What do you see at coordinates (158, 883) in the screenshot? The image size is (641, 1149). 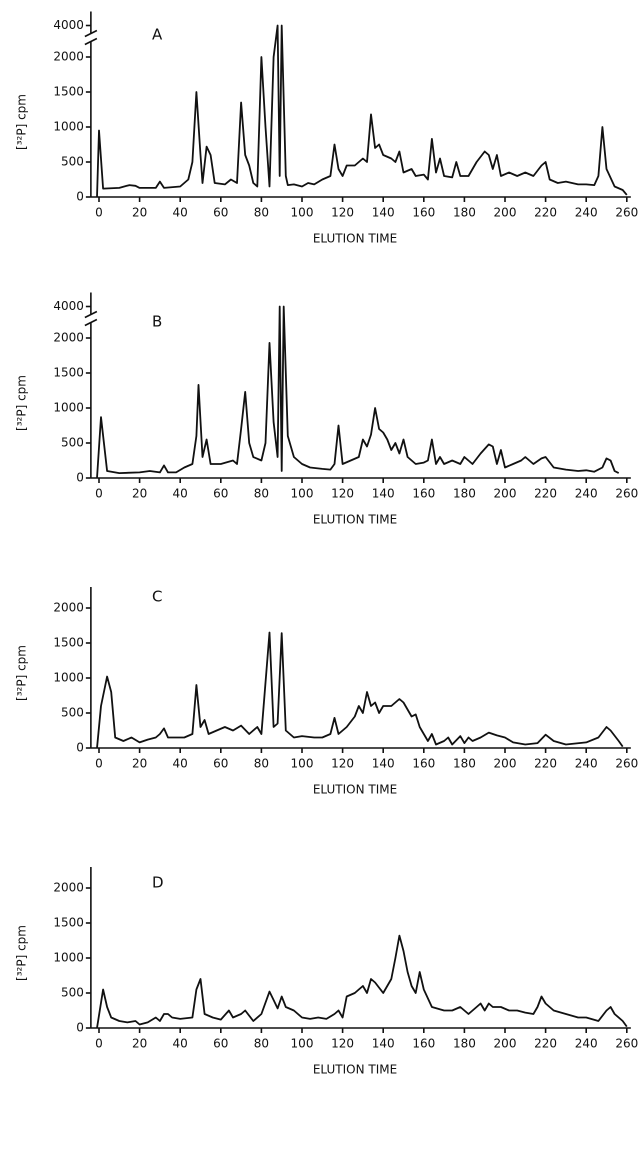 I see `panel-title: D` at bounding box center [158, 883].